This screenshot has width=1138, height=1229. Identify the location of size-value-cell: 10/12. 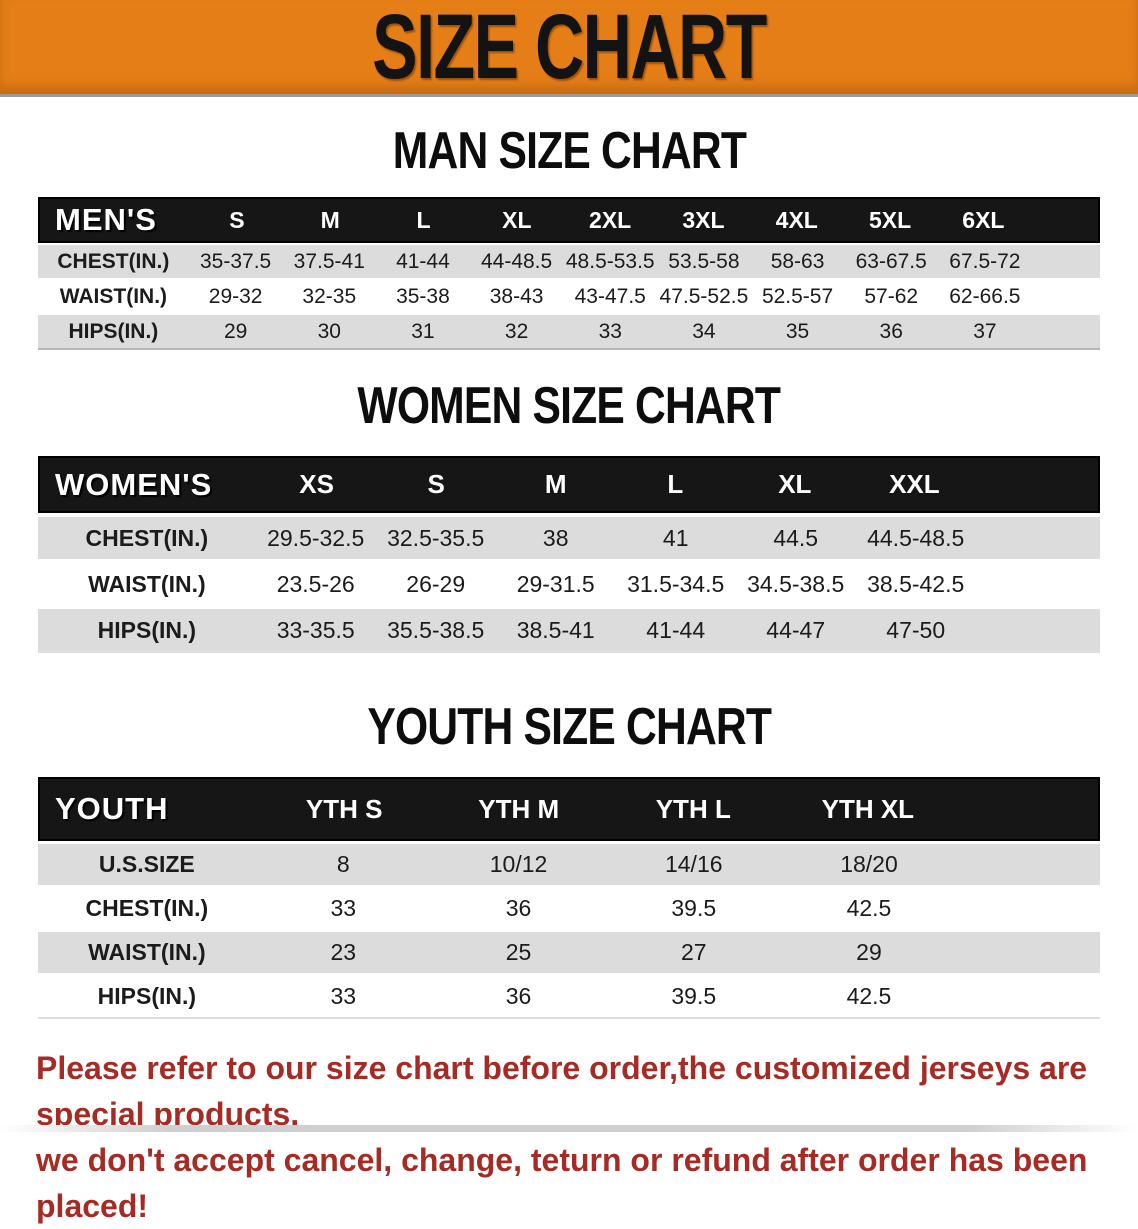
(518, 864).